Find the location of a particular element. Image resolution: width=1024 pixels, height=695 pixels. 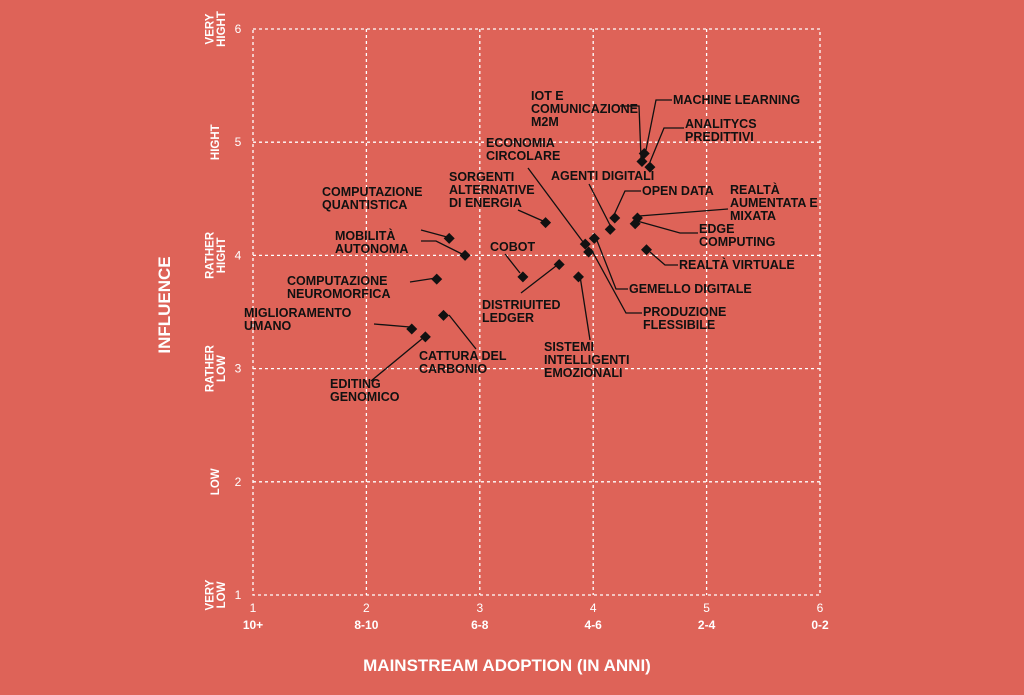

data-point-label: IOT E COMUNICAZIONE M2M is located at coordinates (584, 109).